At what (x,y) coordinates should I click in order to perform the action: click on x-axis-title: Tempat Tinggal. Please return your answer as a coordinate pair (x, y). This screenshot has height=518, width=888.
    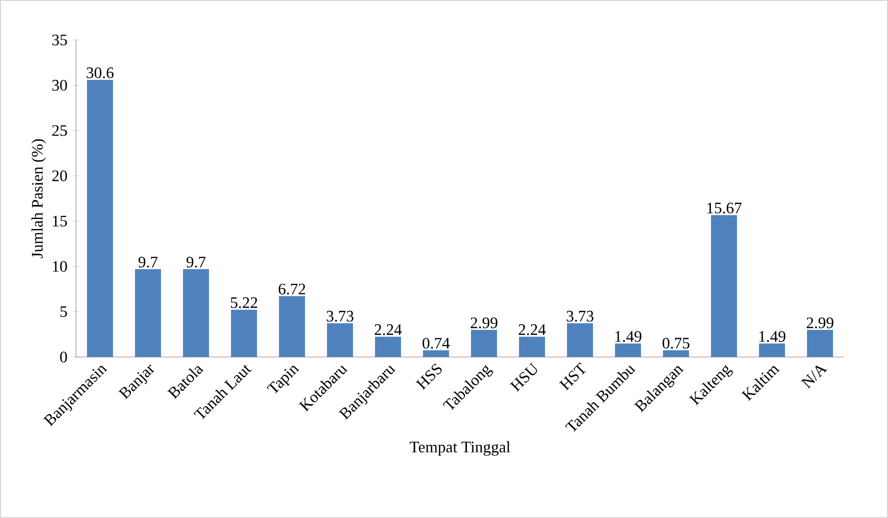
    Looking at the image, I should click on (460, 448).